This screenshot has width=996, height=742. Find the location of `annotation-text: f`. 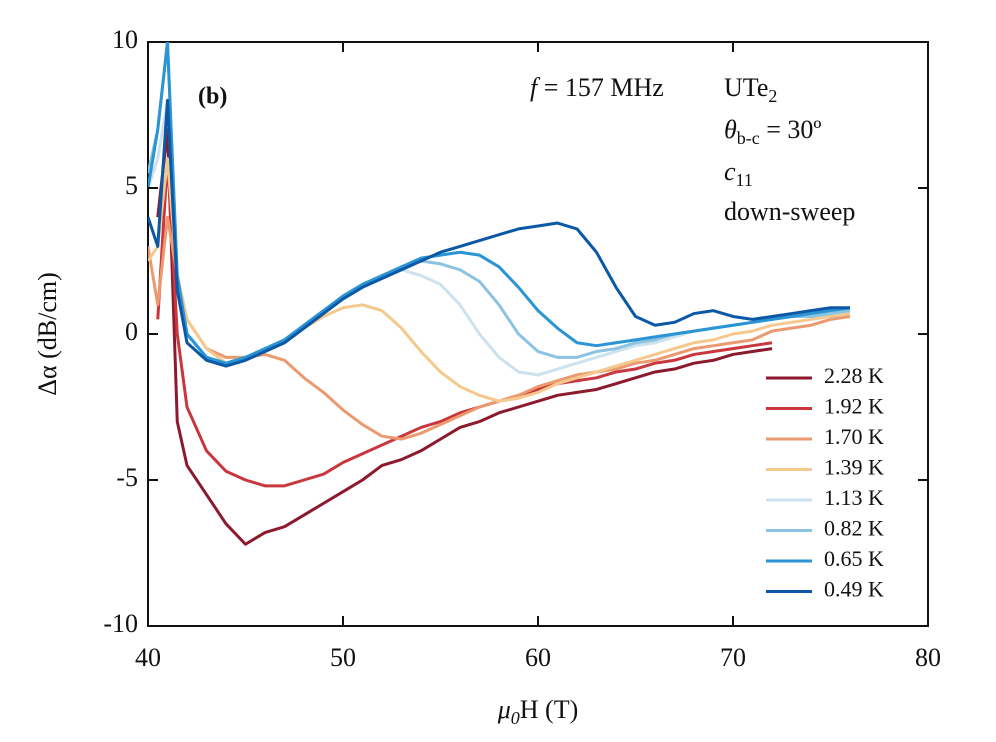

annotation-text: f is located at coordinates (535, 87).